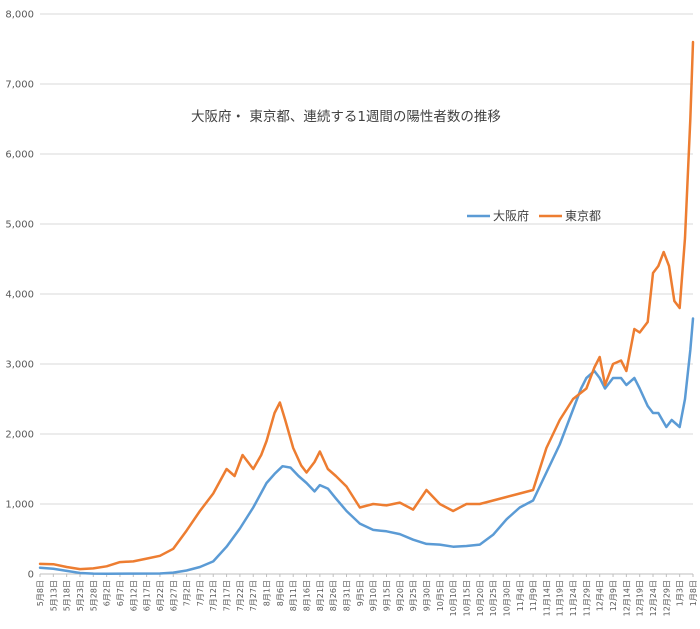  I want to click on x-tick-label: 5月18日, so click(67, 595).